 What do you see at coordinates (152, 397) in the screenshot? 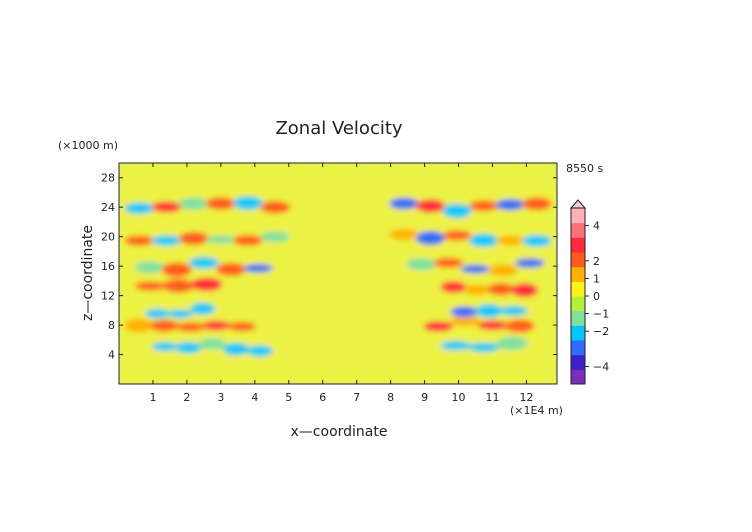
I see `x-tick-label: 1` at bounding box center [152, 397].